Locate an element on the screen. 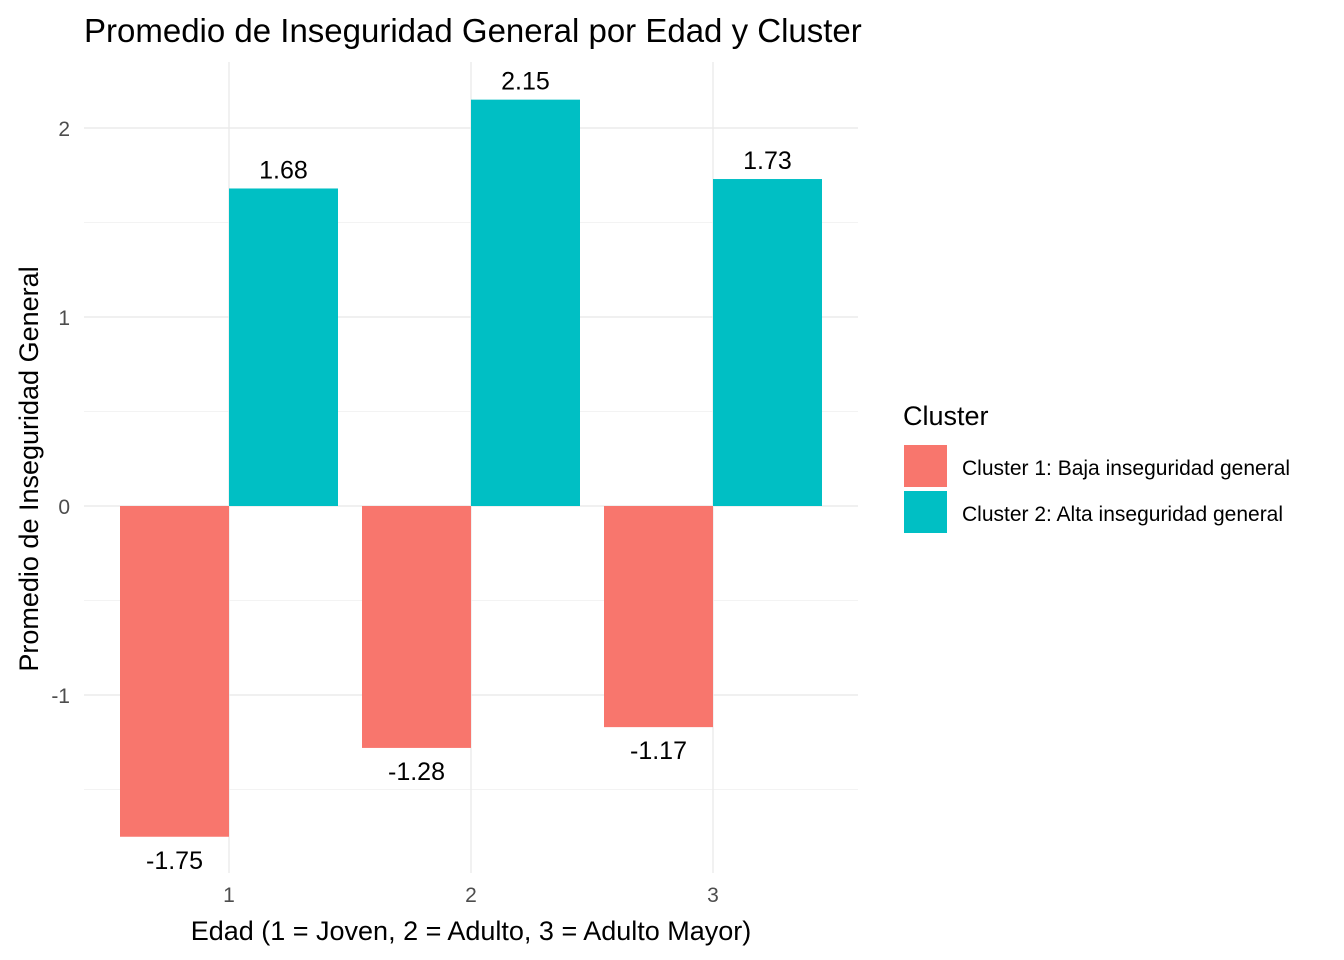 The image size is (1344, 960). data-label-cluster-2-edad-2: 2.15 is located at coordinates (525, 82).